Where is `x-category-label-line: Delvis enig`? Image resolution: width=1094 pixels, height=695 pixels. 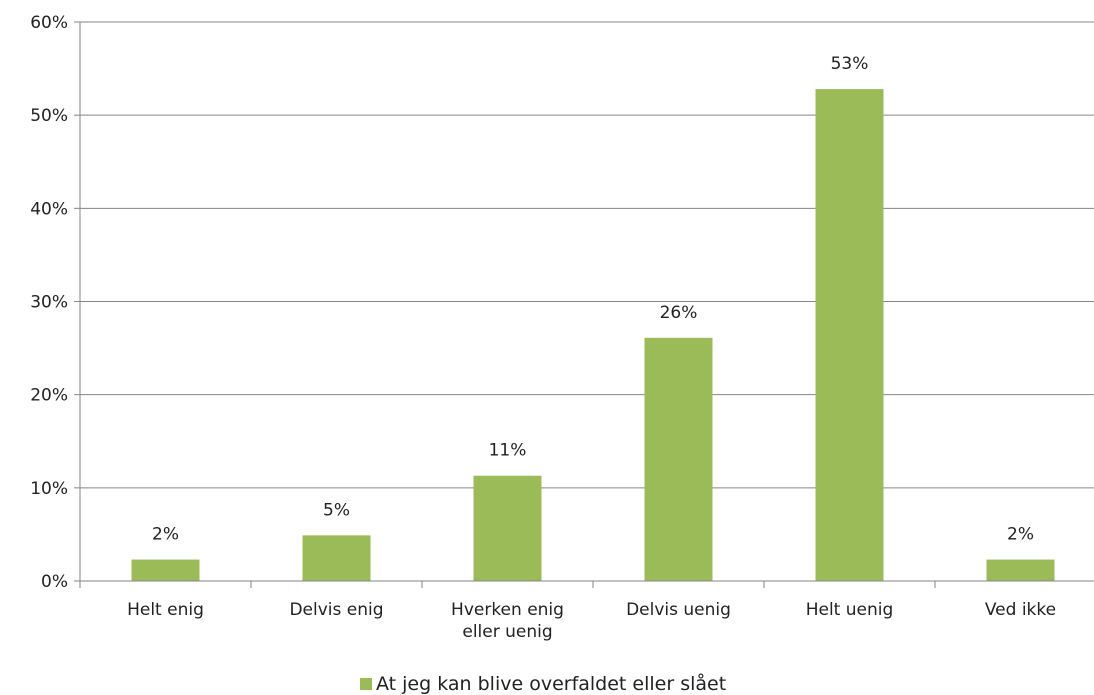
x-category-label-line: Delvis enig is located at coordinates (336, 610).